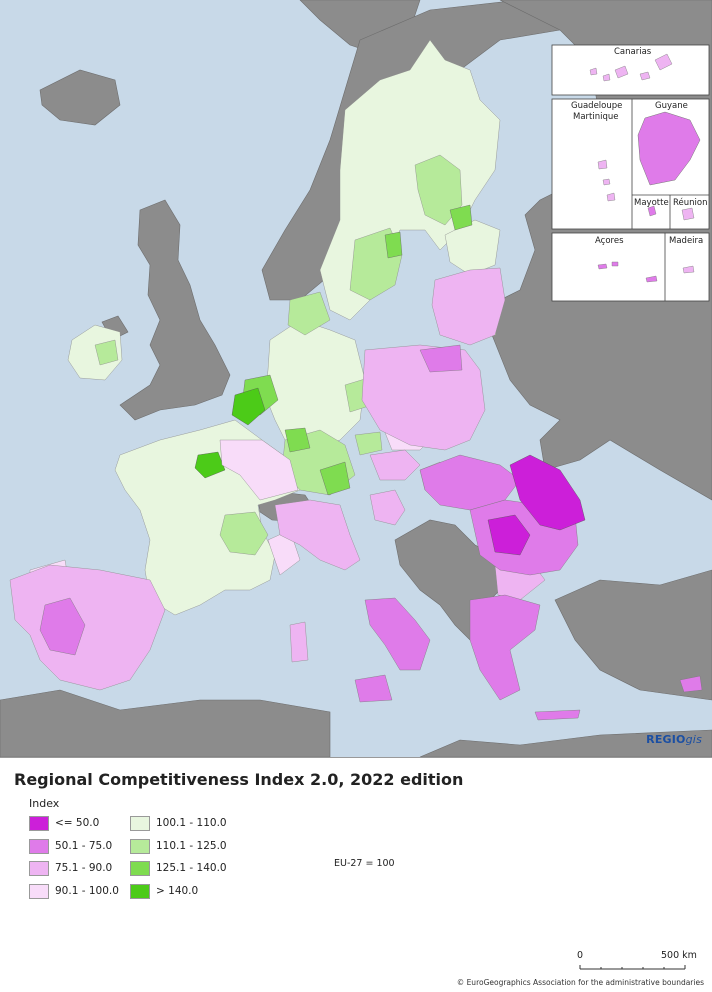  I want to click on reference-note: EU-27 = 100, so click(364, 863).